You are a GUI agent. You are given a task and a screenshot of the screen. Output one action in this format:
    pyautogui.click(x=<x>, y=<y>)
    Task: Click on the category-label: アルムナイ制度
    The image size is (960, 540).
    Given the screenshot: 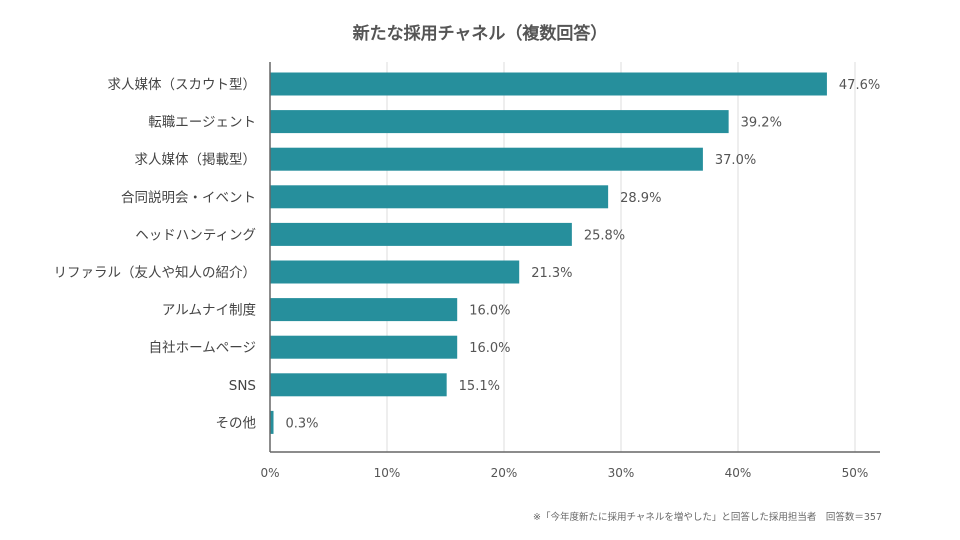 What is the action you would take?
    pyautogui.click(x=209, y=311)
    